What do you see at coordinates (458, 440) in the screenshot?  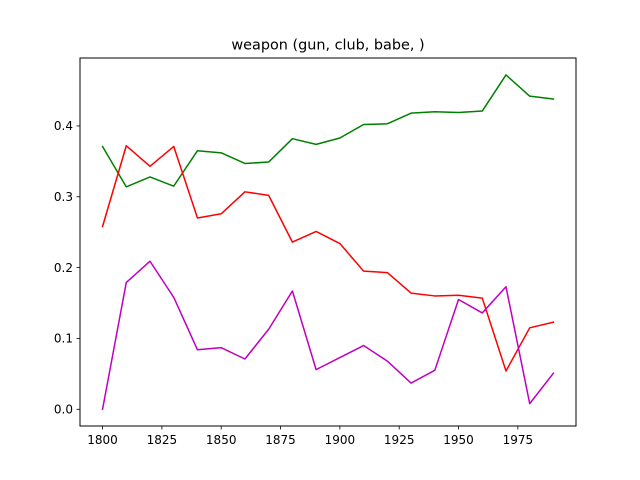 I see `x-tick-label: 1950` at bounding box center [458, 440].